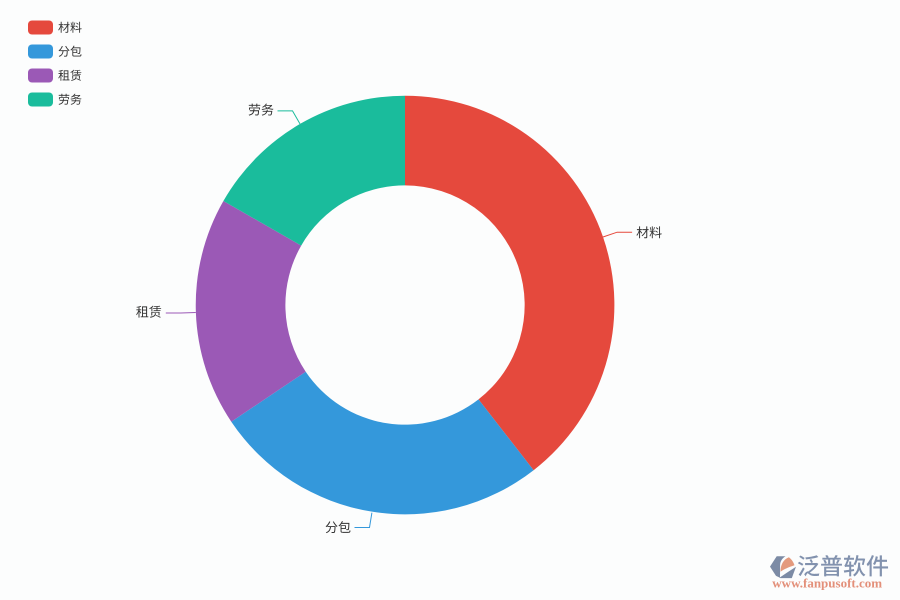 This screenshot has width=900, height=600. I want to click on svg-text: www.fanpusoft.com, so click(827, 582).